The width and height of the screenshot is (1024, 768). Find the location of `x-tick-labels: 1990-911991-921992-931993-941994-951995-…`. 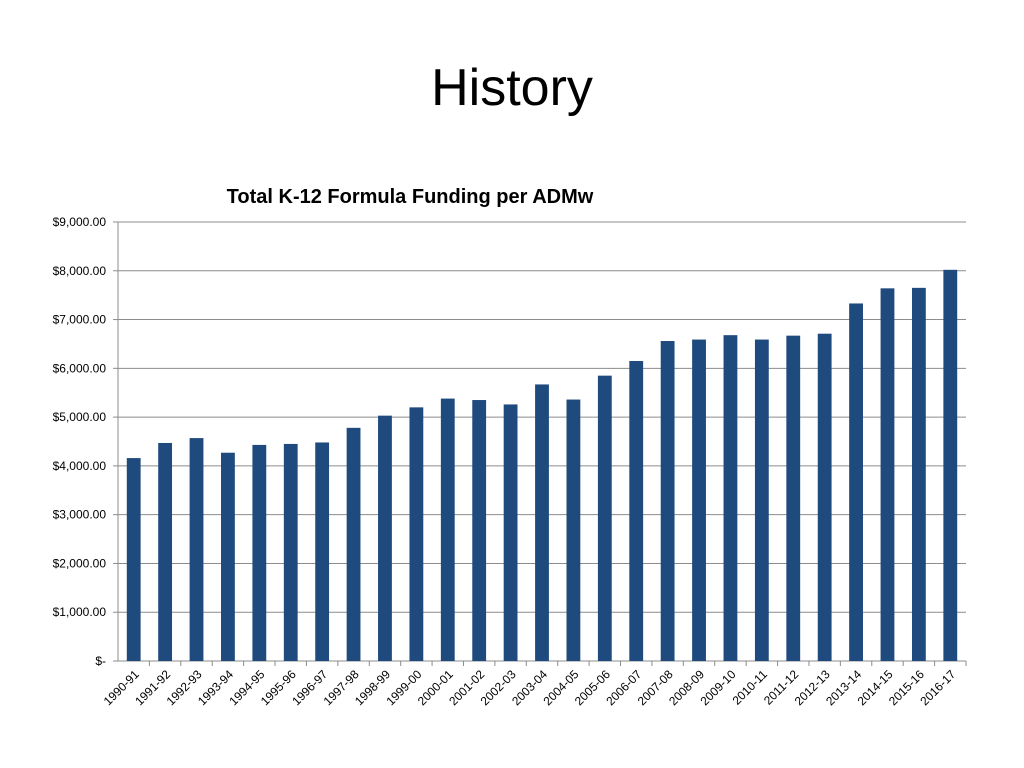

x-tick-labels: 1990-911991-921992-931993-941994-951995-… is located at coordinates (530, 687).